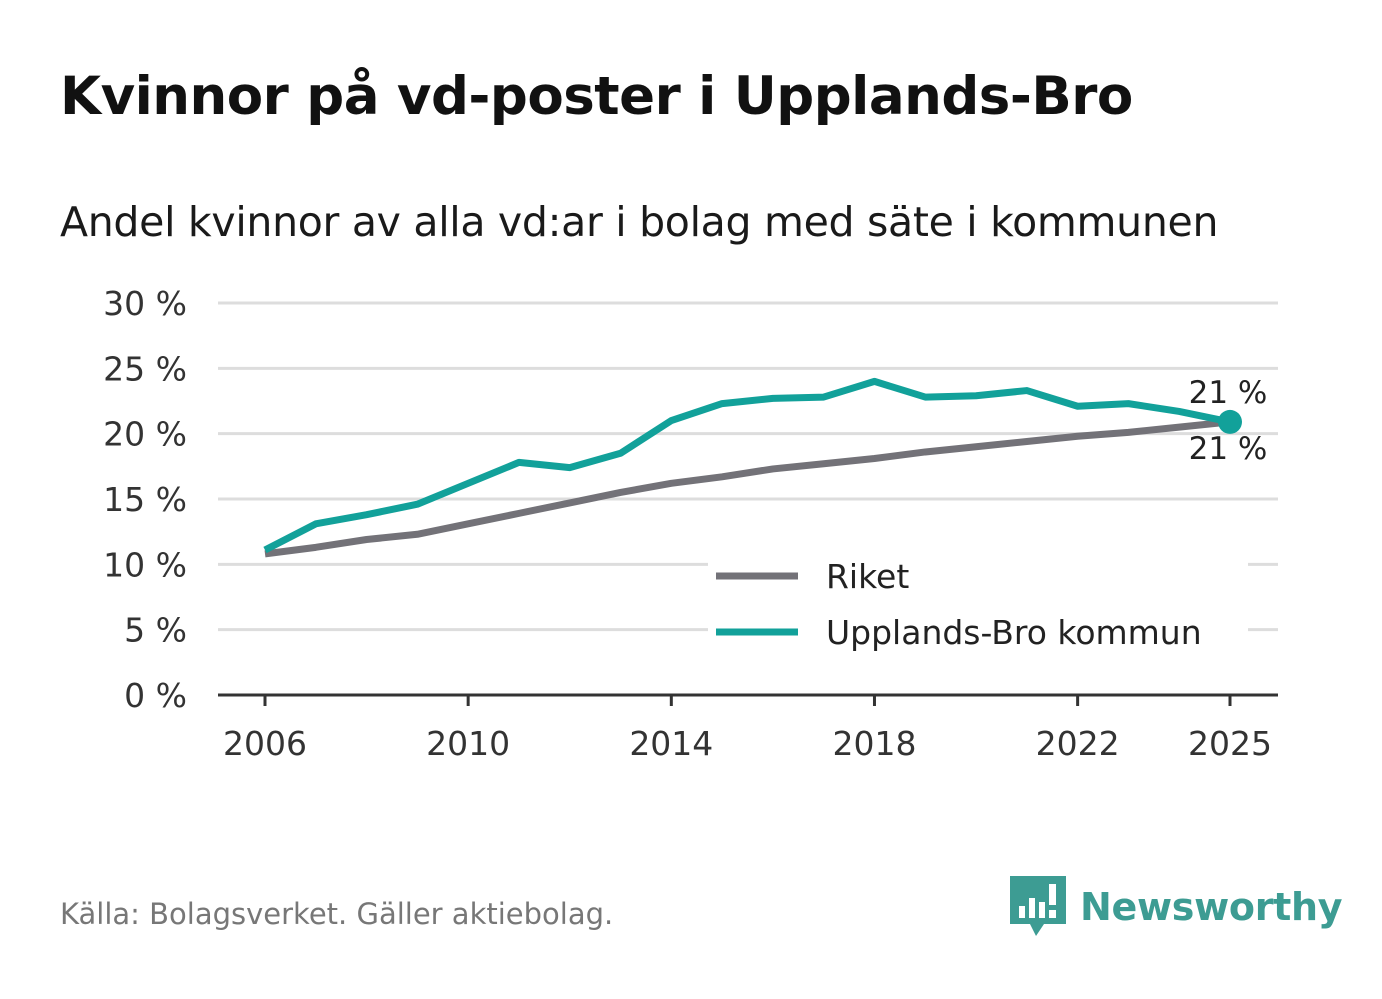  Describe the element at coordinates (1038, 906) in the screenshot. I see `bar-chart-speech-bubble-icon` at that location.